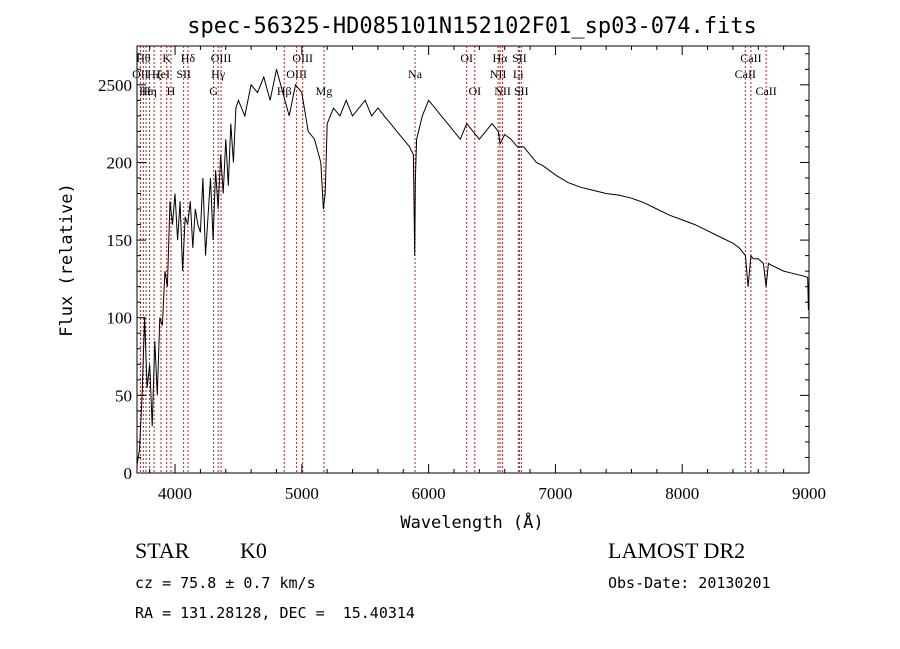 The width and height of the screenshot is (900, 649). I want to click on line-marker-label: G, so click(213, 91).